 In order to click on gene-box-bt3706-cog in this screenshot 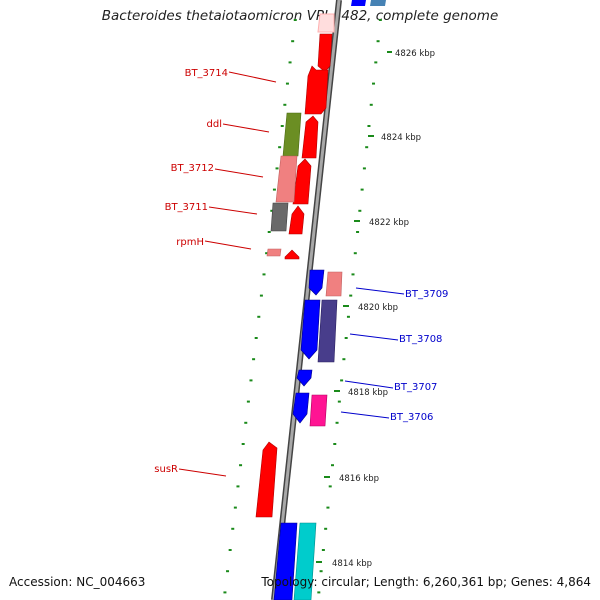, I will do `click(318, 410)`.